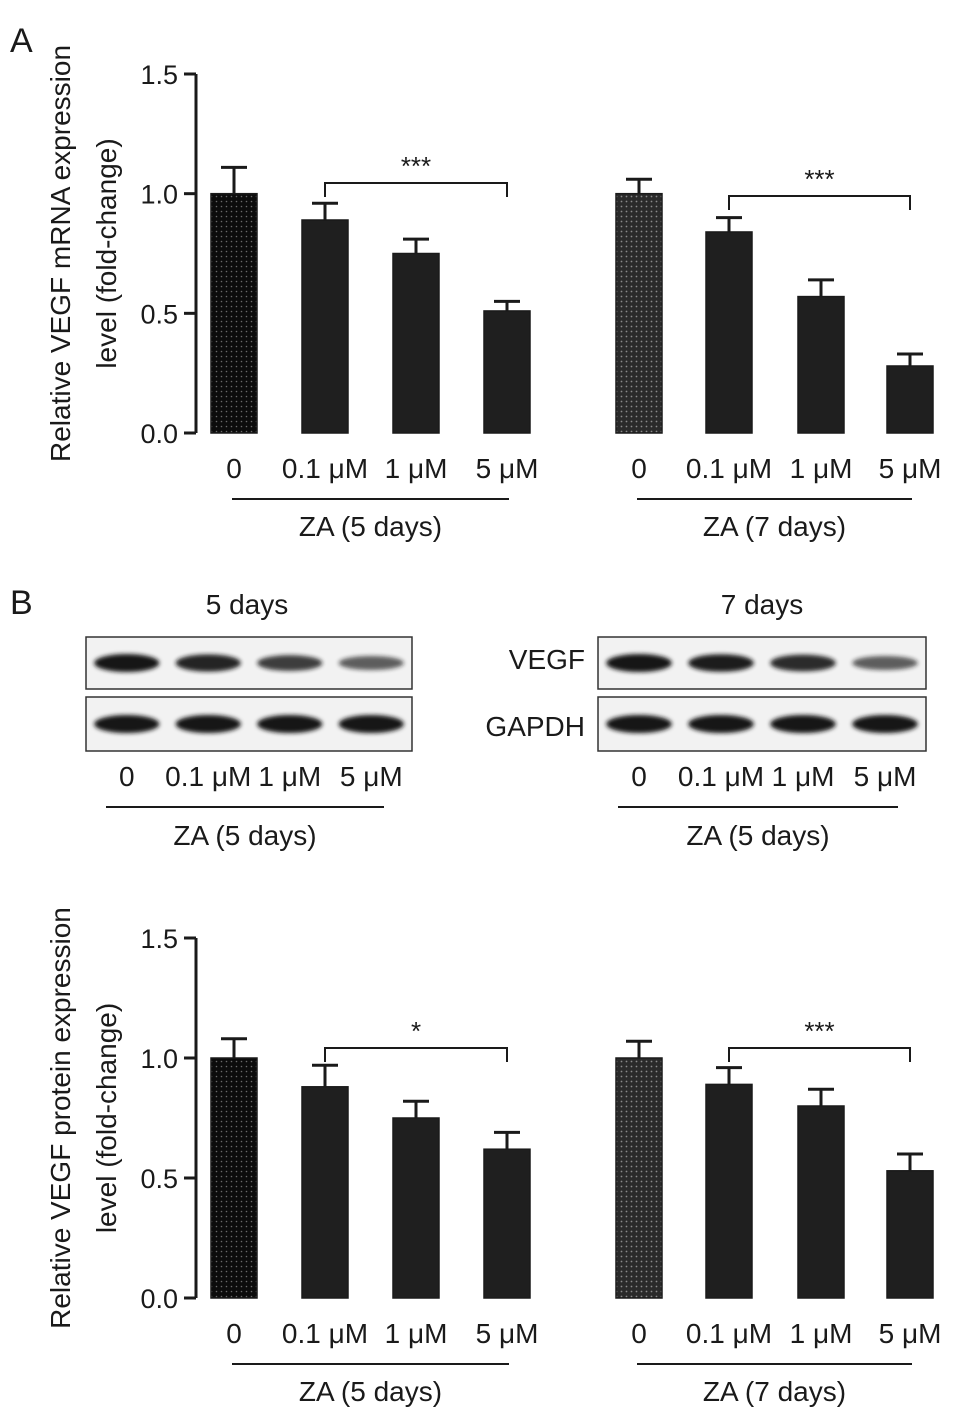 The image size is (969, 1423). Describe the element at coordinates (547, 659) in the screenshot. I see `blot-row-label-vegf: VEGF` at that location.